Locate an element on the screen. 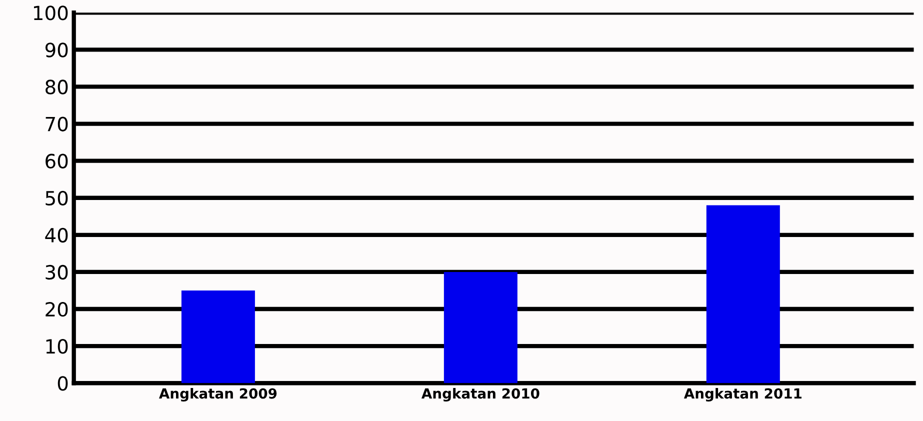 The height and width of the screenshot is (421, 923). y-tick-label: 0 is located at coordinates (63, 383).